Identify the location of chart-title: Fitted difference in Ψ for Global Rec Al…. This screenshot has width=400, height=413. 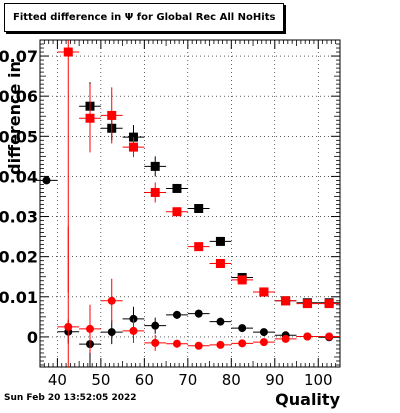
(144, 17).